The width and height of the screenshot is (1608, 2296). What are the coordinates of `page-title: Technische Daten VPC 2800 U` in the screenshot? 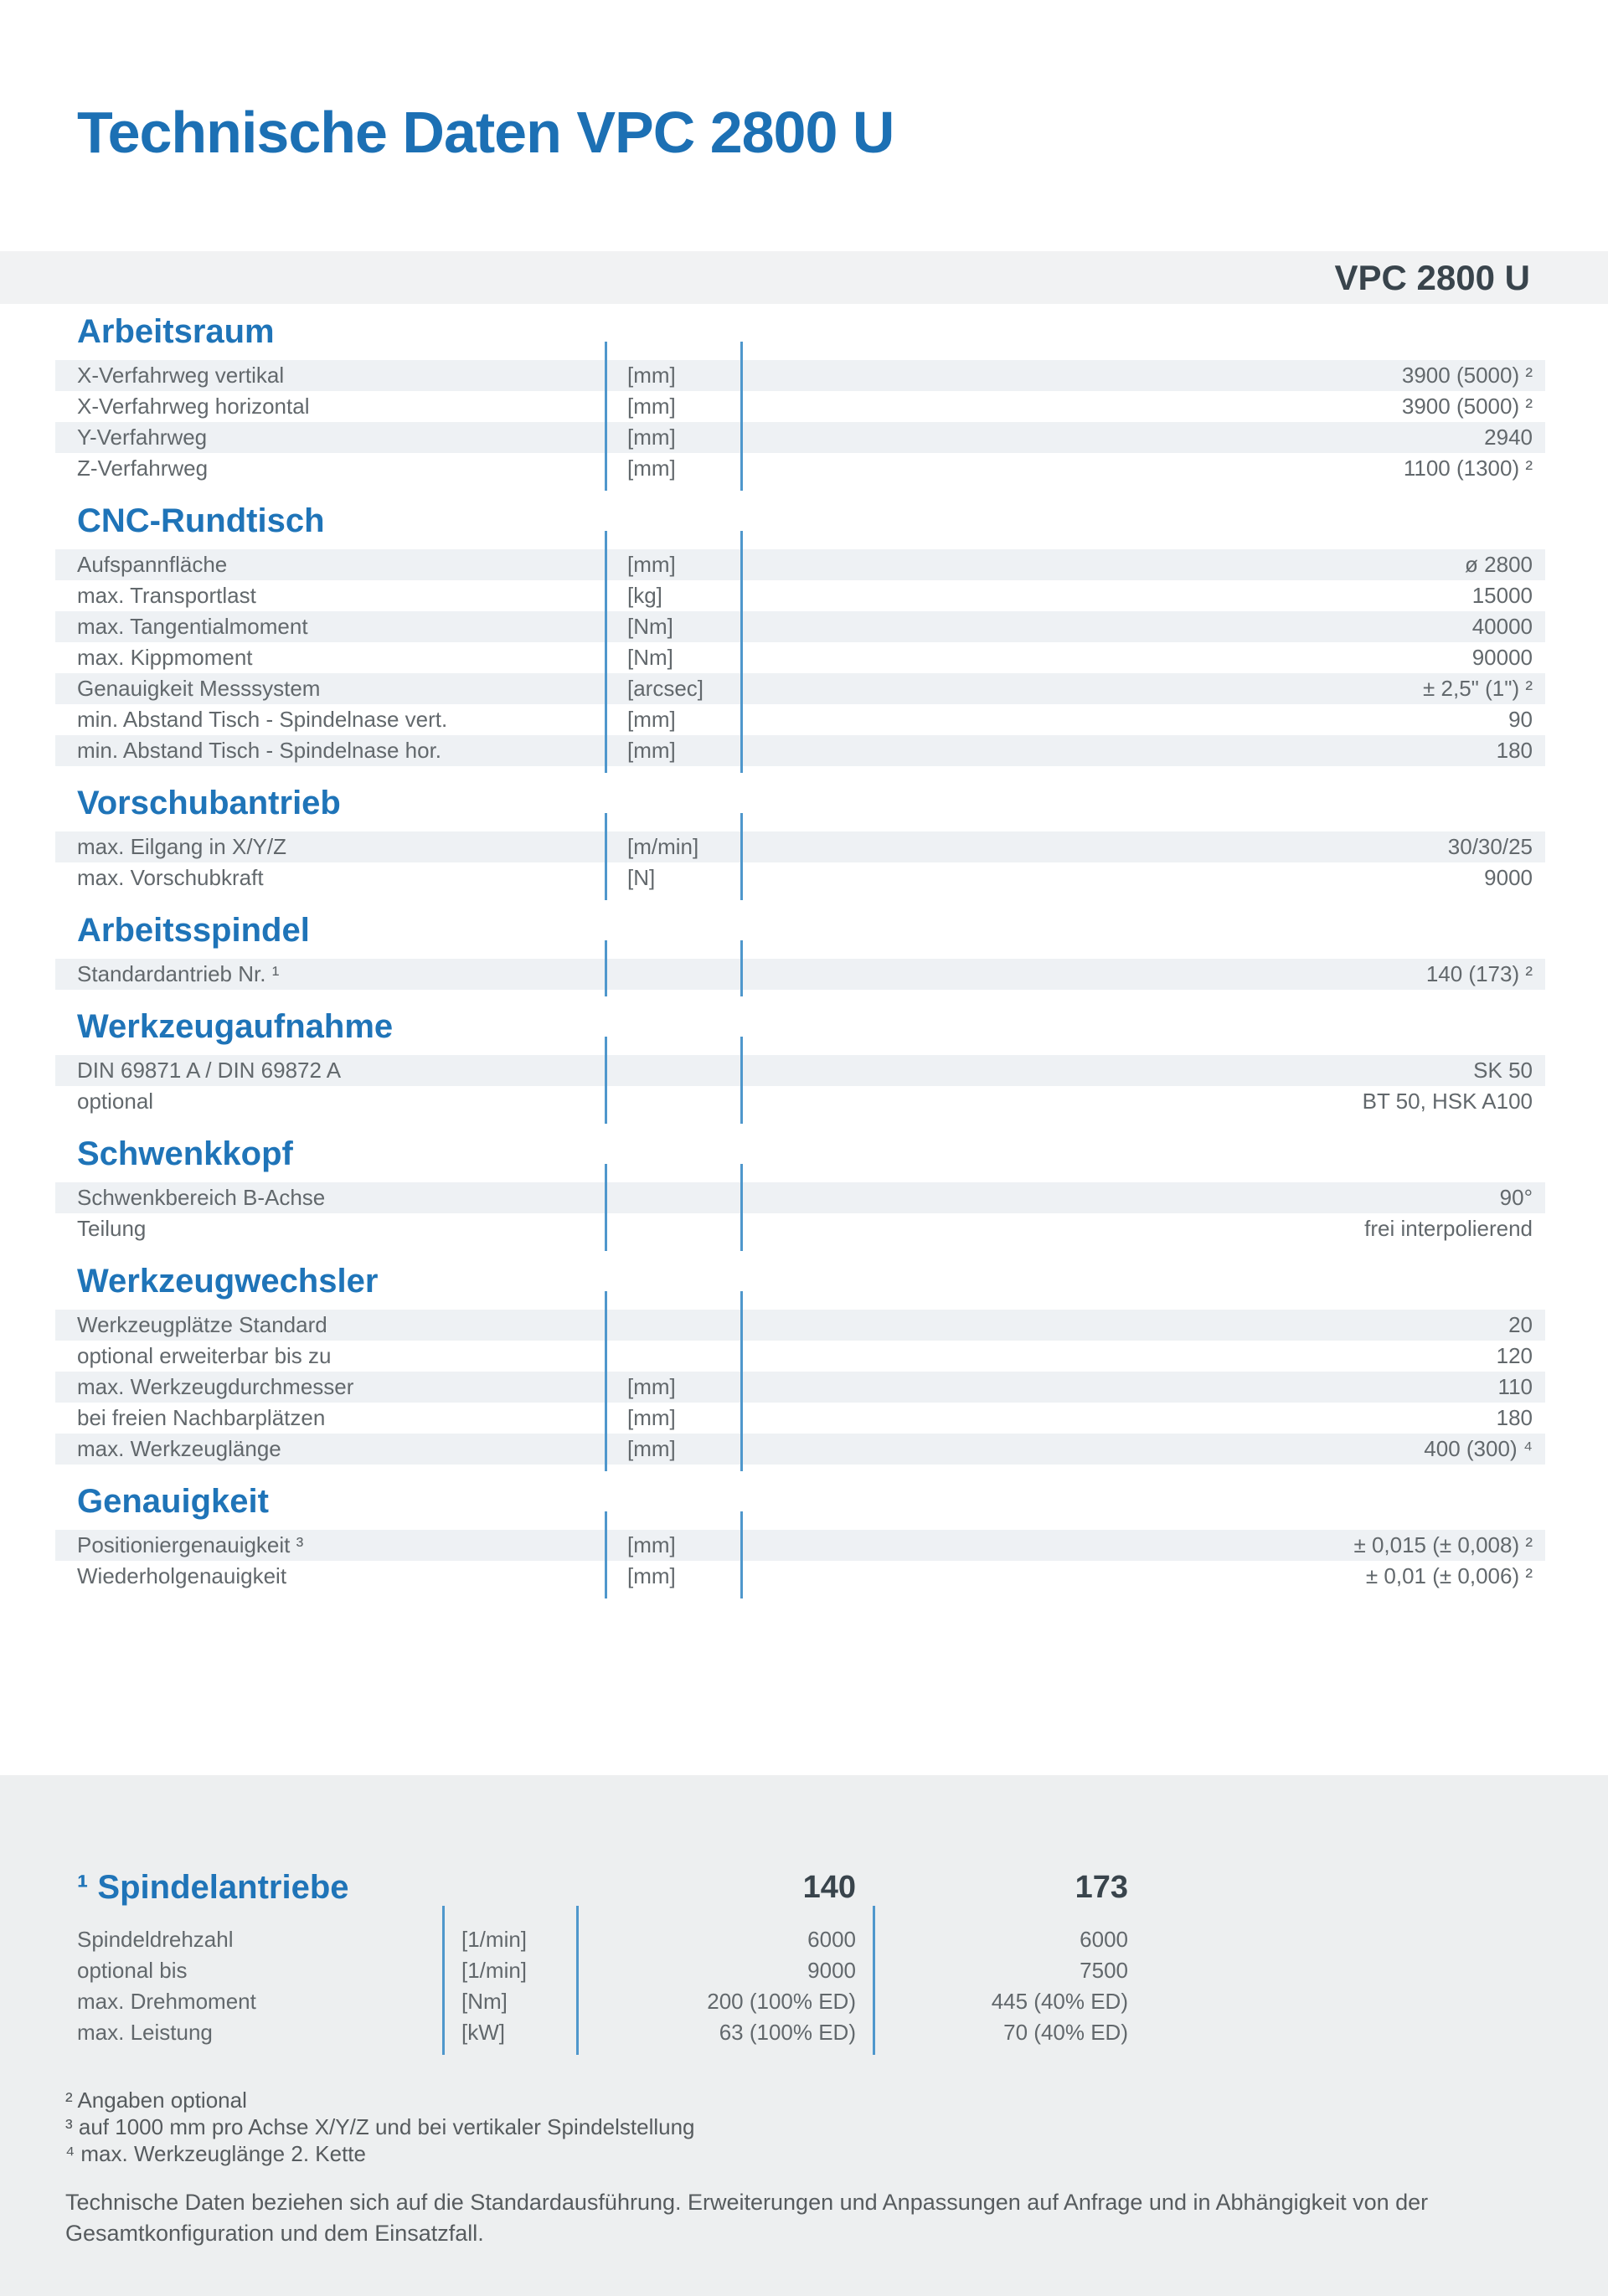 It's located at (485, 132).